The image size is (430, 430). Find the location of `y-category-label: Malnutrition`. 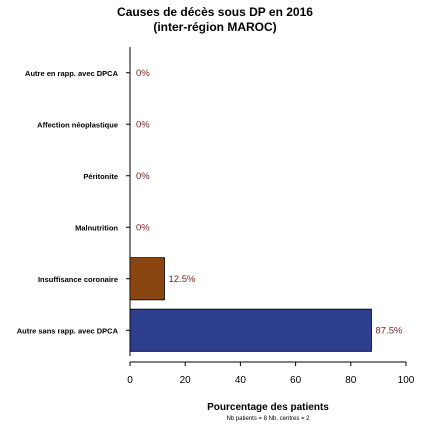

y-category-label: Malnutrition is located at coordinates (96, 227).